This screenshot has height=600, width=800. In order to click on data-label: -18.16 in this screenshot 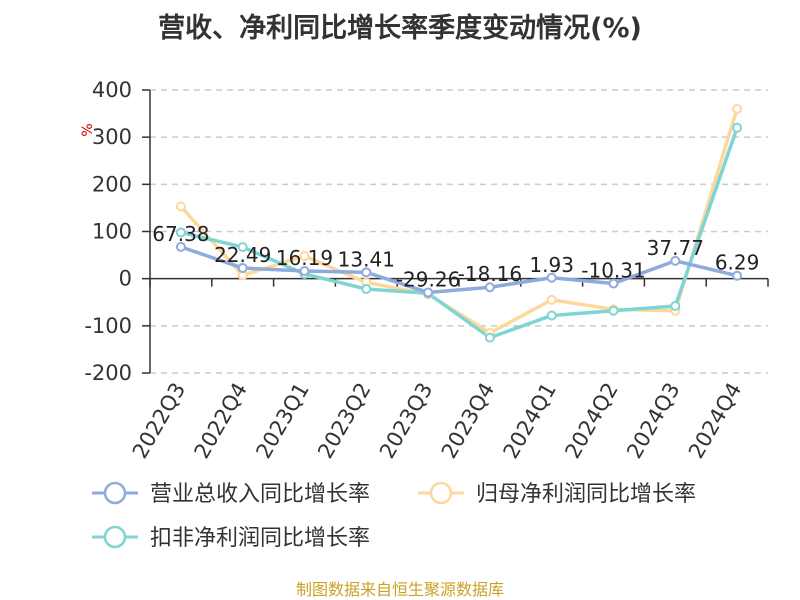, I will do `click(490, 274)`.